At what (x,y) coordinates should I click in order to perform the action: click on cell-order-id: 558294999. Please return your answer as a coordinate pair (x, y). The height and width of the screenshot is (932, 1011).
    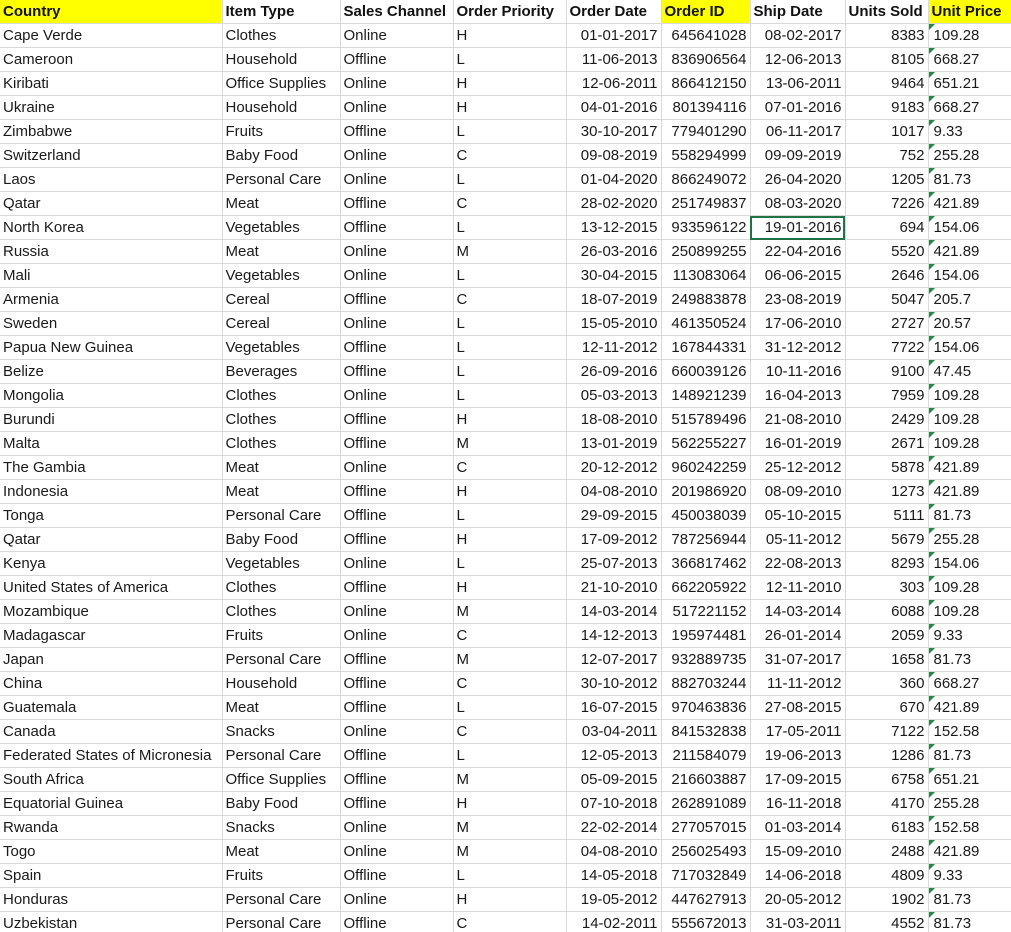
    Looking at the image, I should click on (706, 155).